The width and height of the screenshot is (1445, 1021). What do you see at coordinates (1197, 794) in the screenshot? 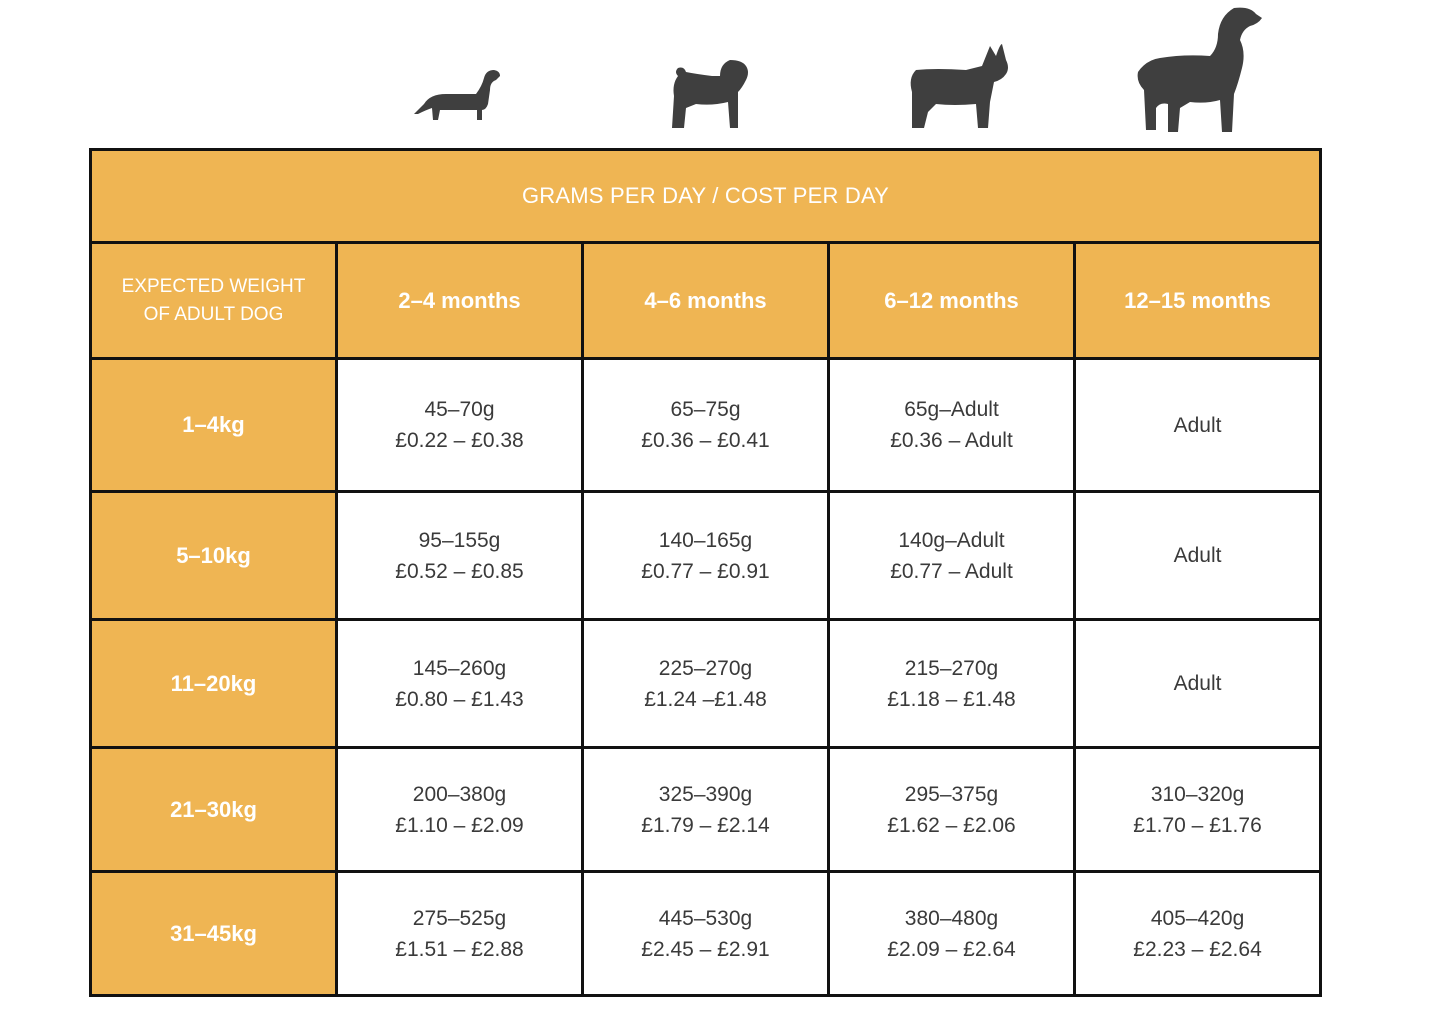
I see `grams-value: 310–320g` at bounding box center [1197, 794].